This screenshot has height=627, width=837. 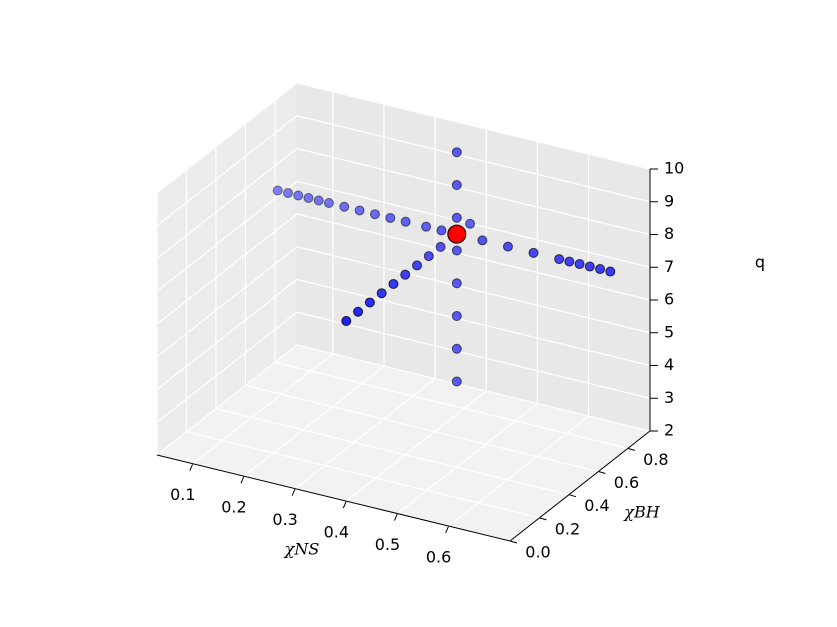 I want to click on z-tick-label: 7, so click(x=669, y=266).